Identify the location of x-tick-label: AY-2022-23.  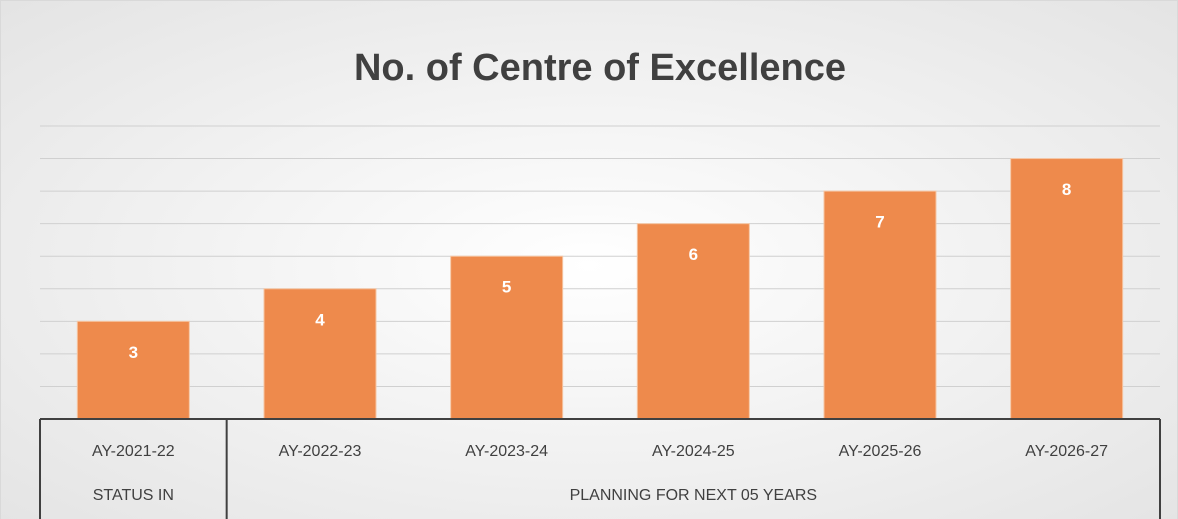
(320, 451).